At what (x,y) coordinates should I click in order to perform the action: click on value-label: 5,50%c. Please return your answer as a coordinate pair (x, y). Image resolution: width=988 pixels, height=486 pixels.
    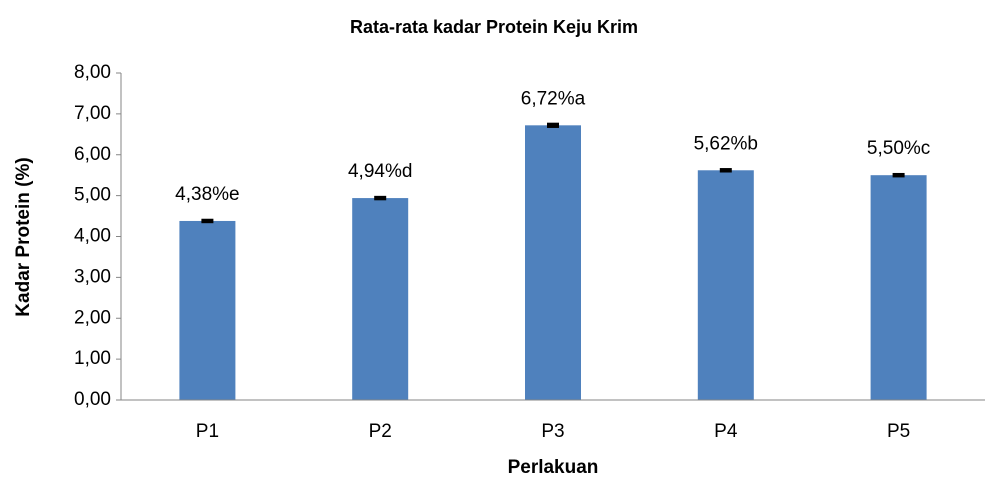
    Looking at the image, I should click on (898, 148).